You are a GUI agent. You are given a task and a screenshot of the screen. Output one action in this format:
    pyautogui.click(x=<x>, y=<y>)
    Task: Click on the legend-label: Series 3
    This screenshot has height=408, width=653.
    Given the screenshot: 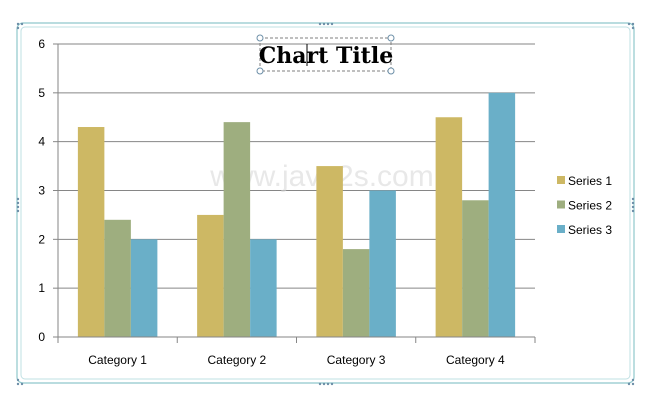 What is the action you would take?
    pyautogui.click(x=590, y=230)
    